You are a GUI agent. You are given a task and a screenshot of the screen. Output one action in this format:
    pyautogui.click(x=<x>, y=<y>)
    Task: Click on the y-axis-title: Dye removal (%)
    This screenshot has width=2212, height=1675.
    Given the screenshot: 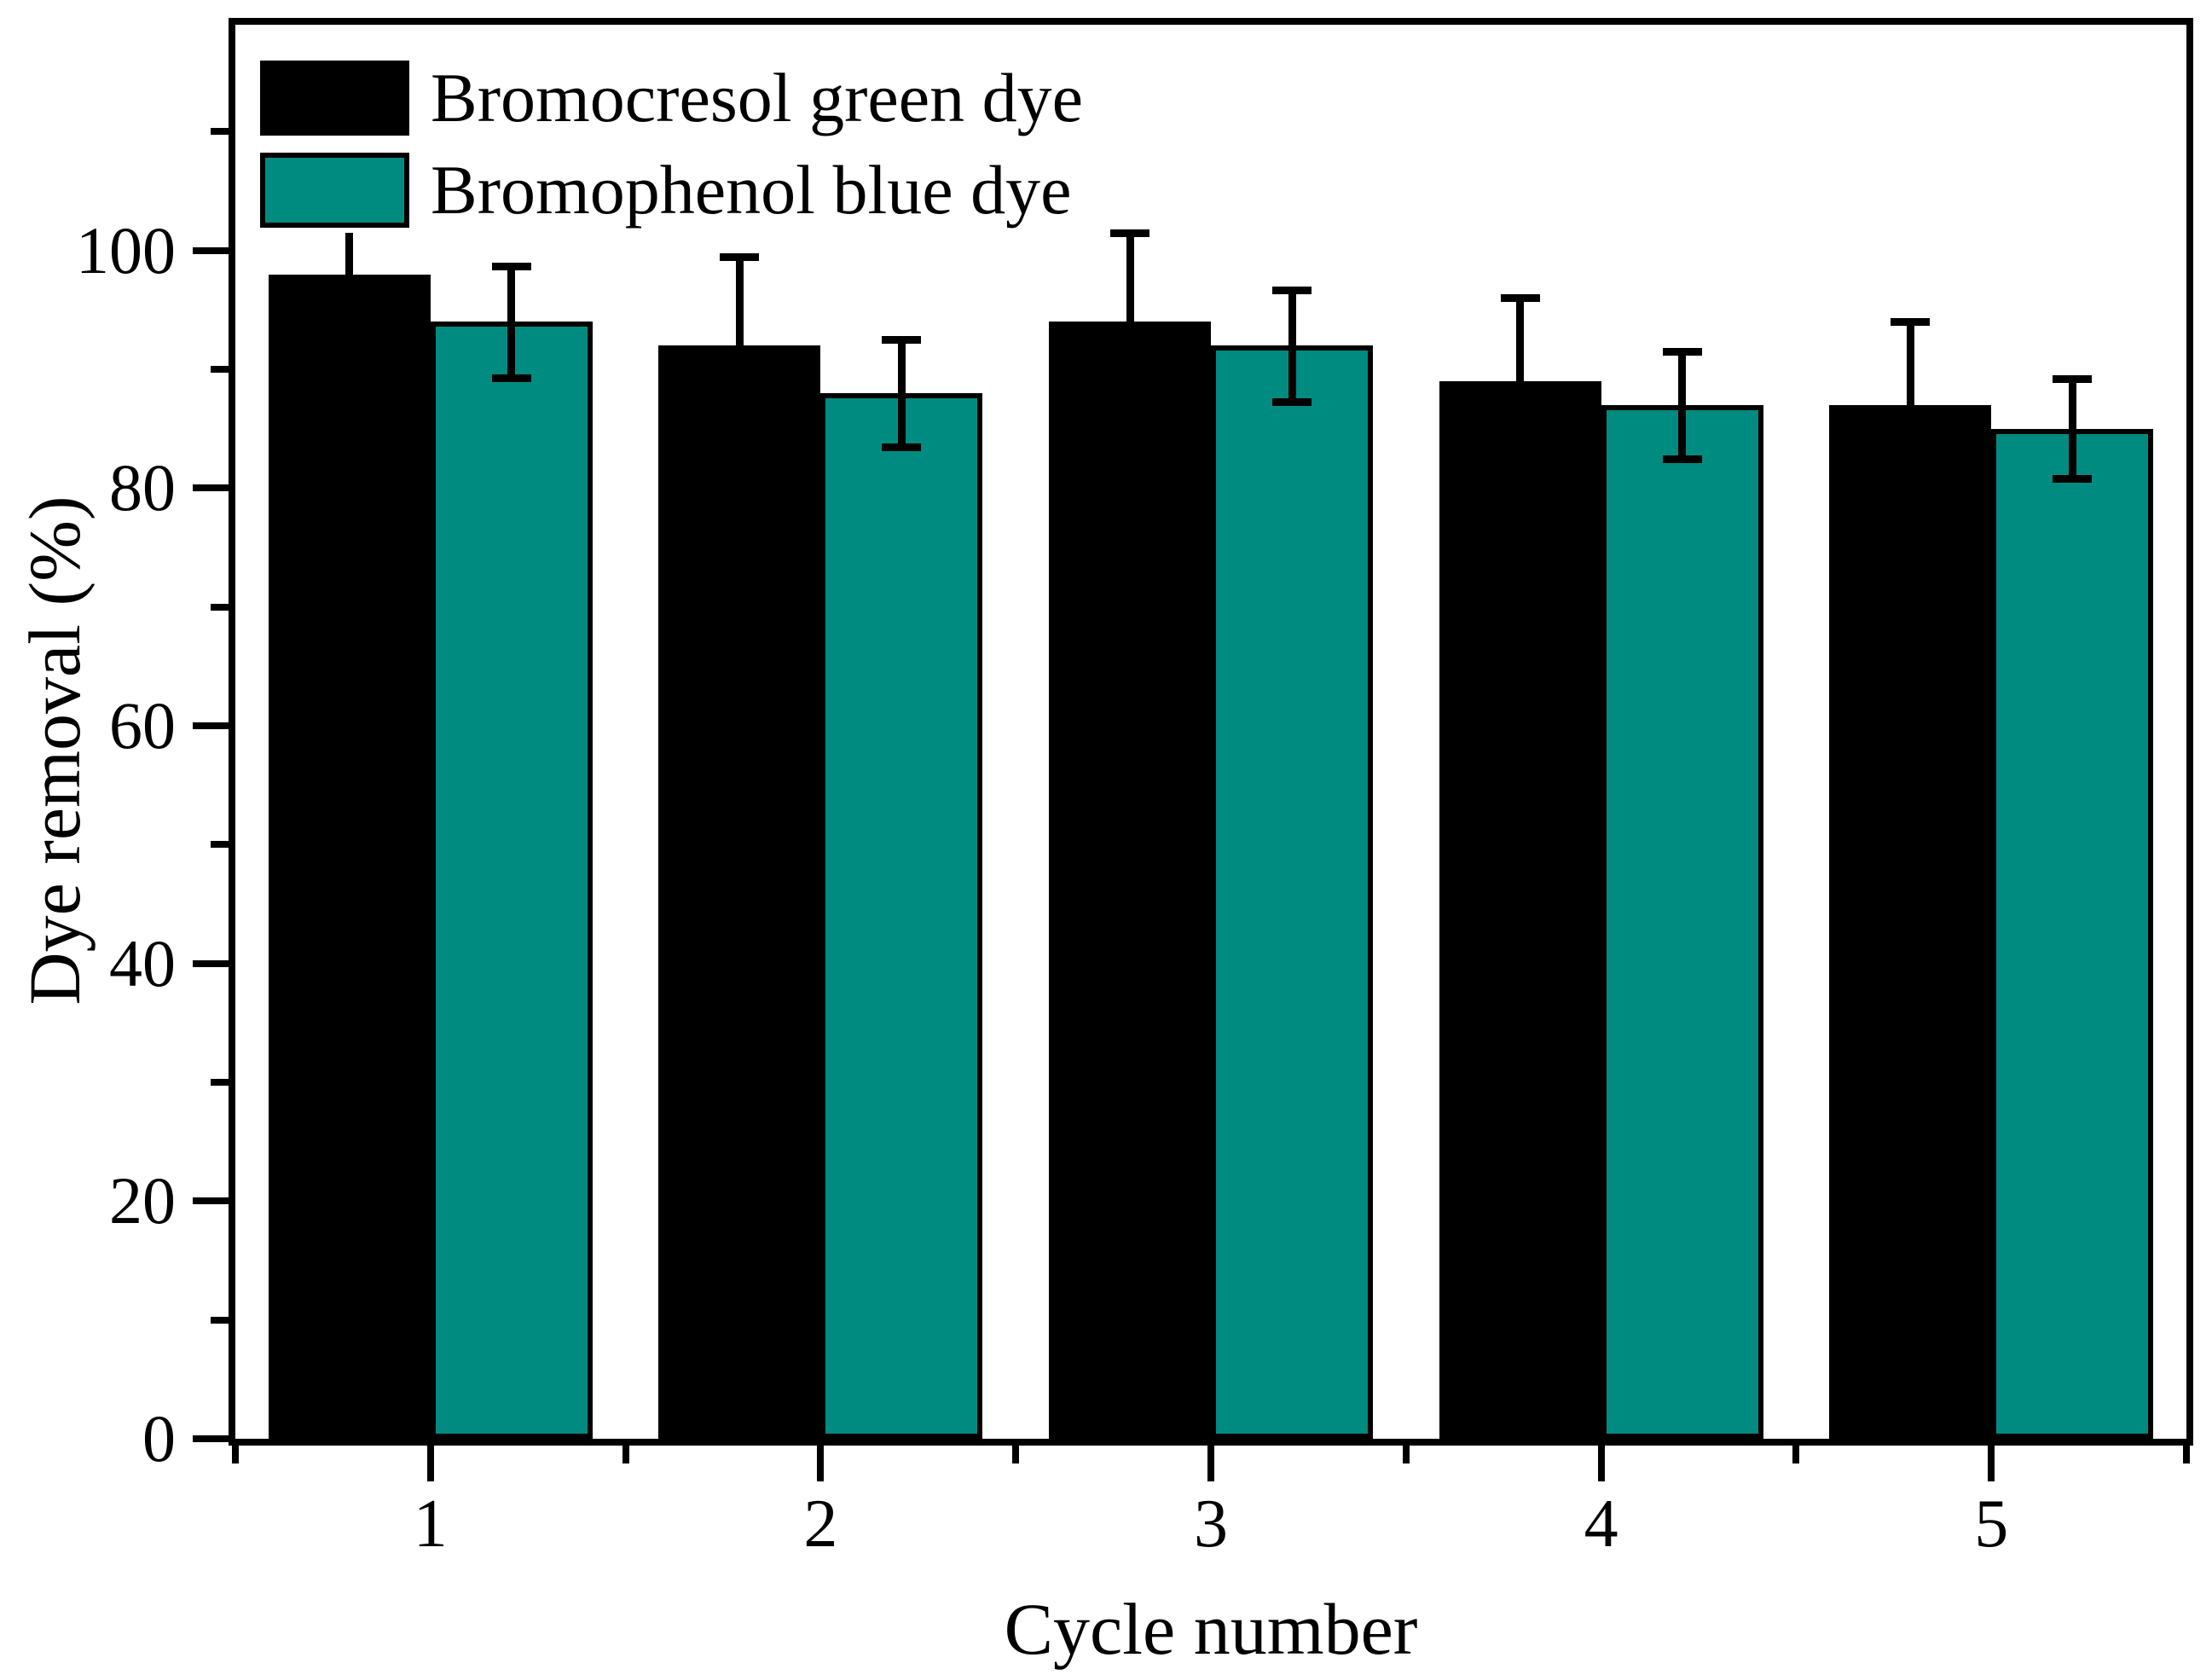 What is the action you would take?
    pyautogui.click(x=55, y=751)
    